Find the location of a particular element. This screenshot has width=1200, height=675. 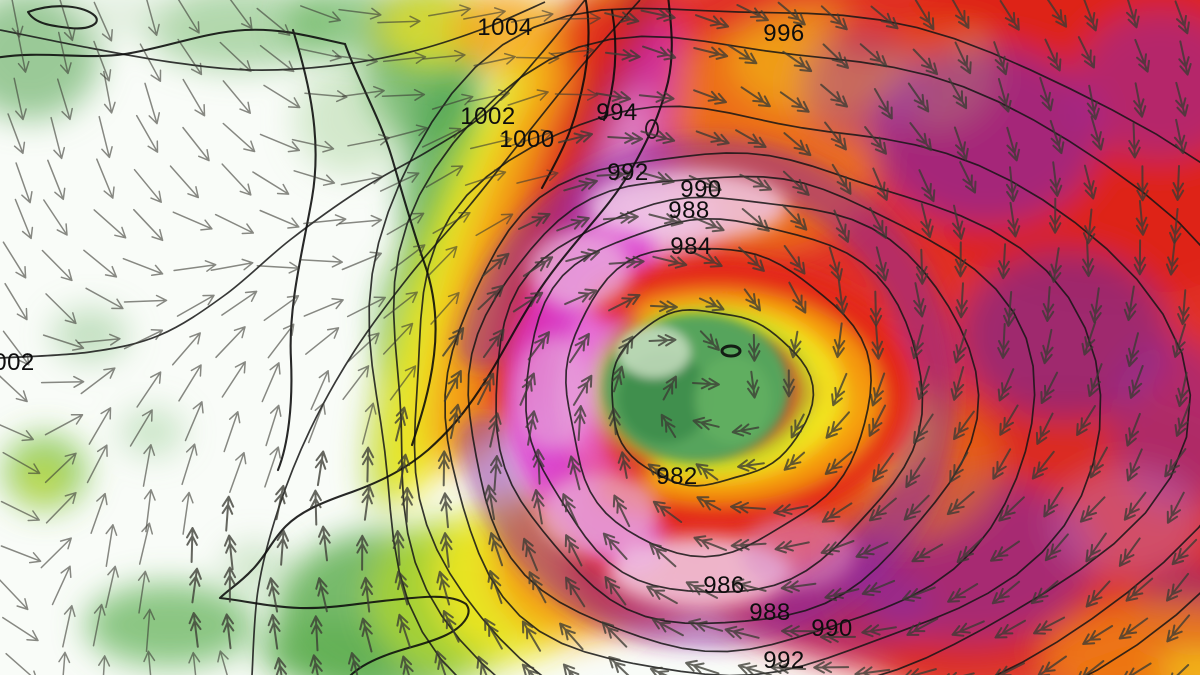

isobar-label: 982 is located at coordinates (677, 476).